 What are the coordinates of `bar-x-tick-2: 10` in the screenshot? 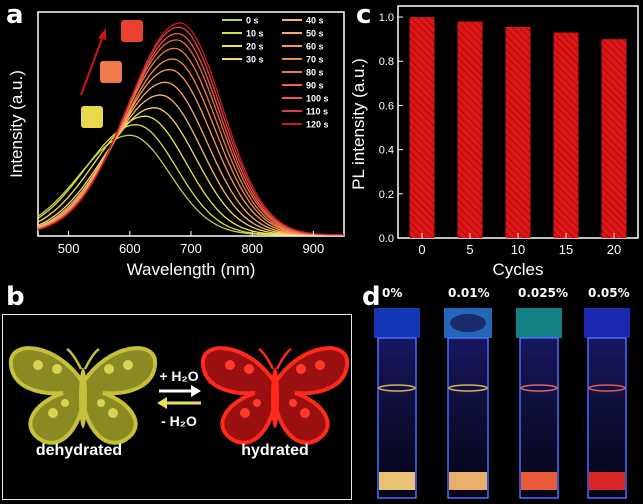 It's located at (518, 249).